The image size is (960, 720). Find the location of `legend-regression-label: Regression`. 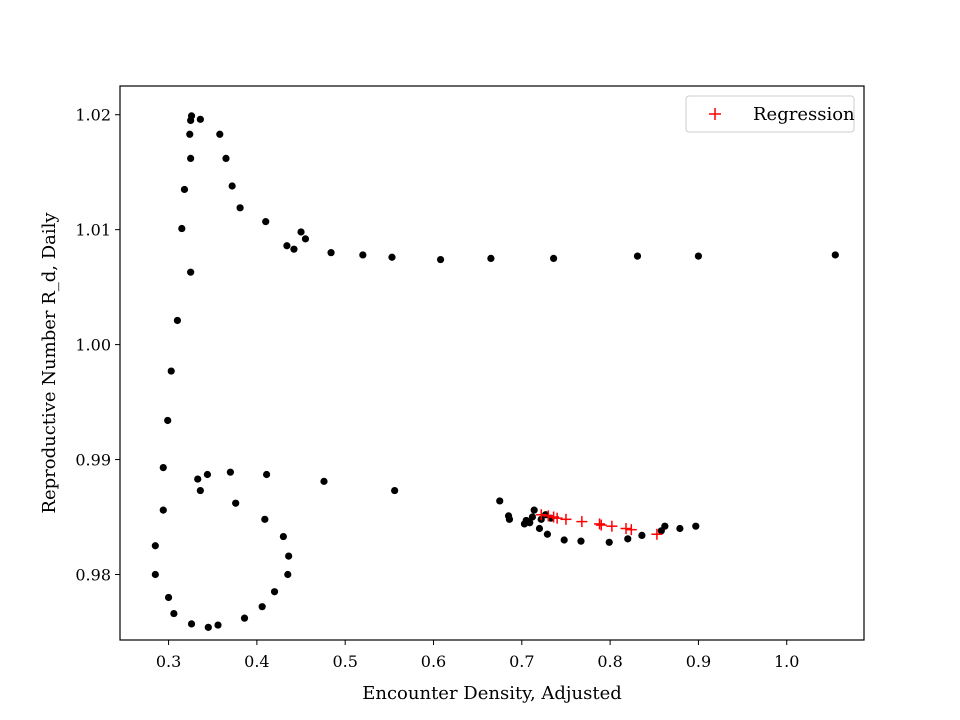

legend-regression-label: Regression is located at coordinates (804, 114).